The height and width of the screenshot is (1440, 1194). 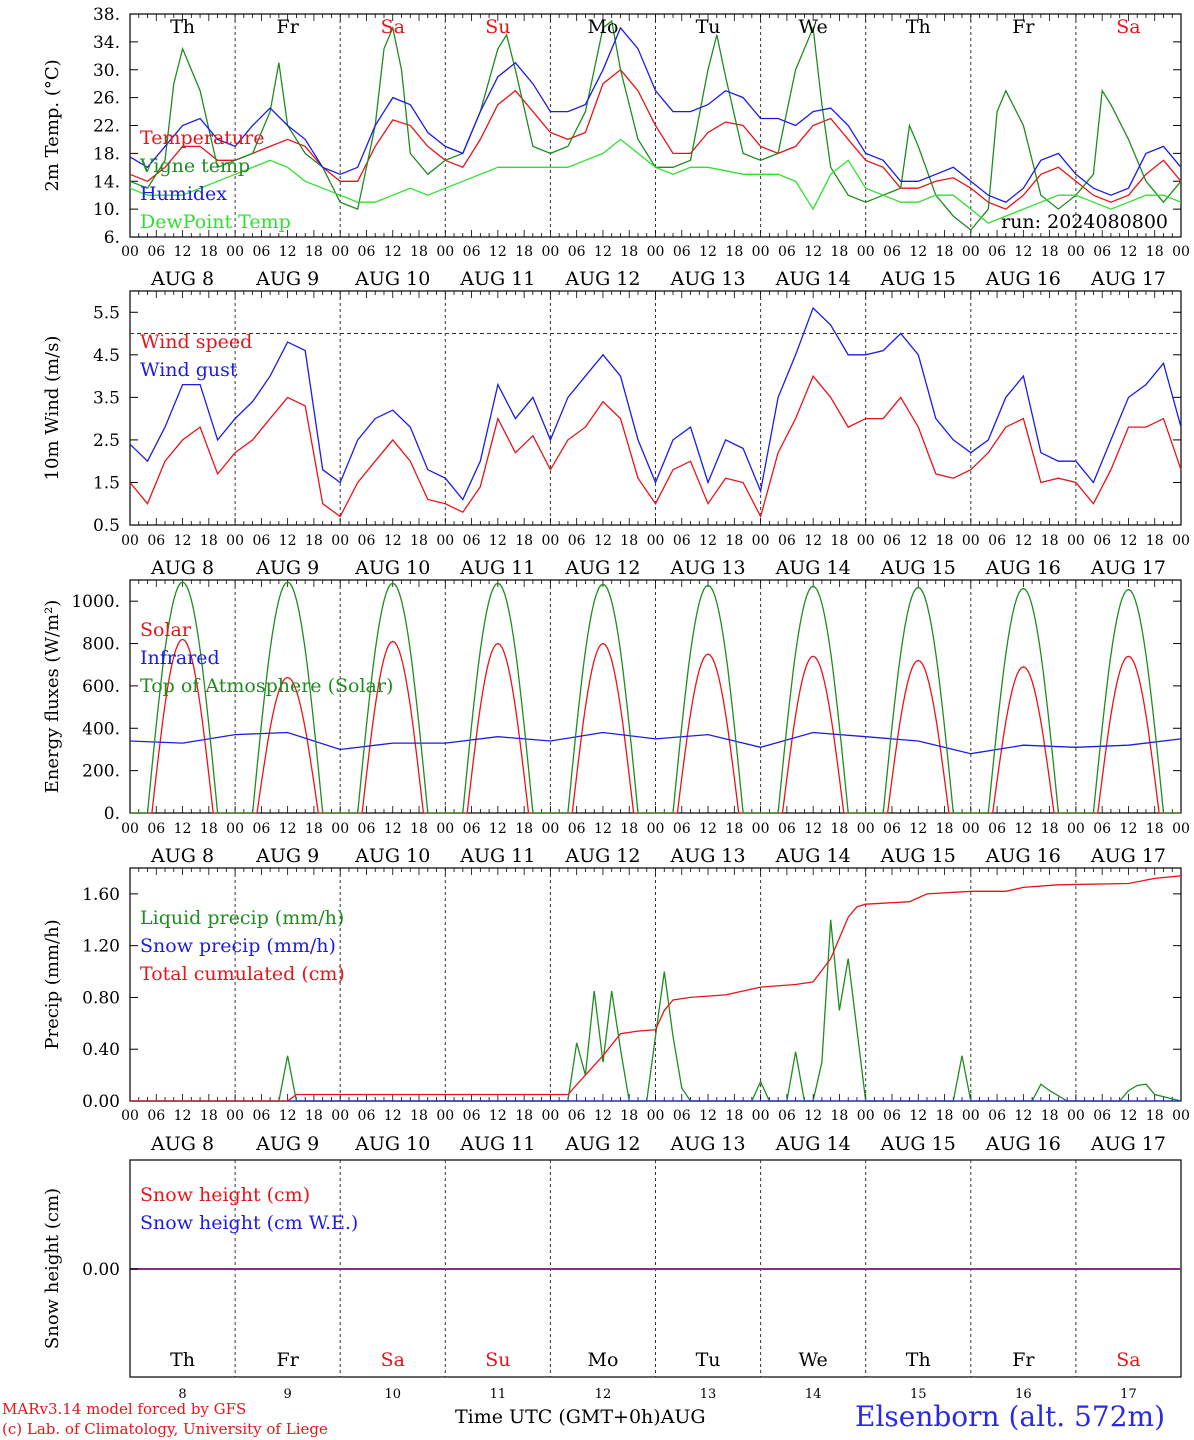 What do you see at coordinates (112, 238) in the screenshot?
I see `temperature-ytick-label: 6.` at bounding box center [112, 238].